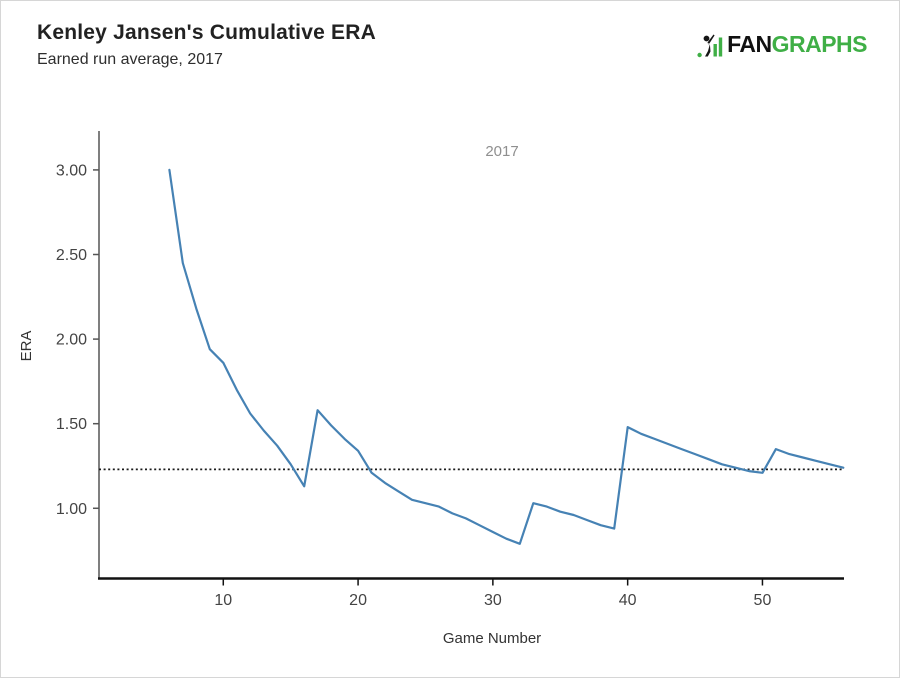 This screenshot has width=900, height=678. What do you see at coordinates (71, 170) in the screenshot?
I see `y-tick-label: 3.00` at bounding box center [71, 170].